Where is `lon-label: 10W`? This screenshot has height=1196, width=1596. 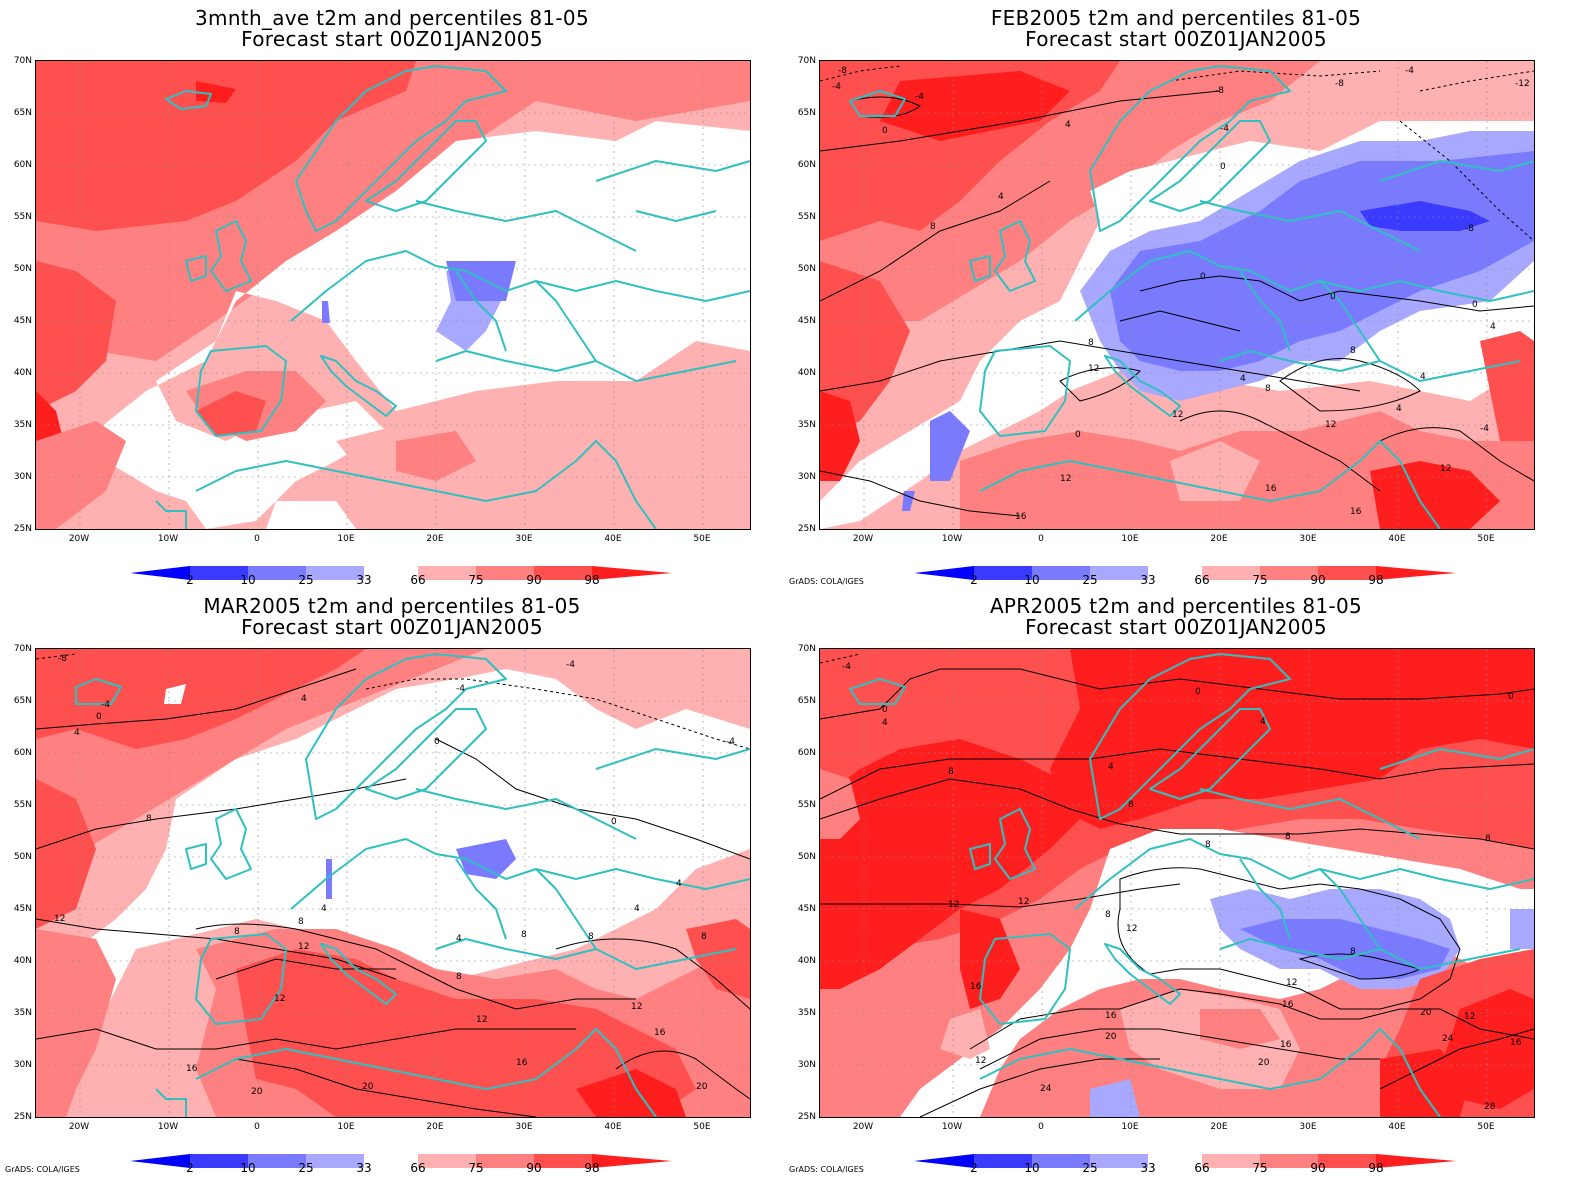
lon-label: 10W is located at coordinates (952, 1127).